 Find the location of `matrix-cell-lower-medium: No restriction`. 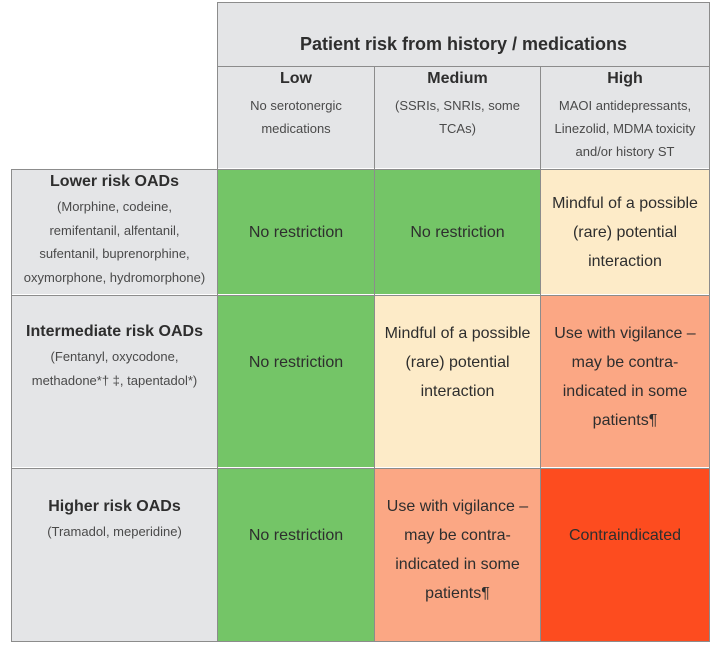

matrix-cell-lower-medium: No restriction is located at coordinates (457, 232).